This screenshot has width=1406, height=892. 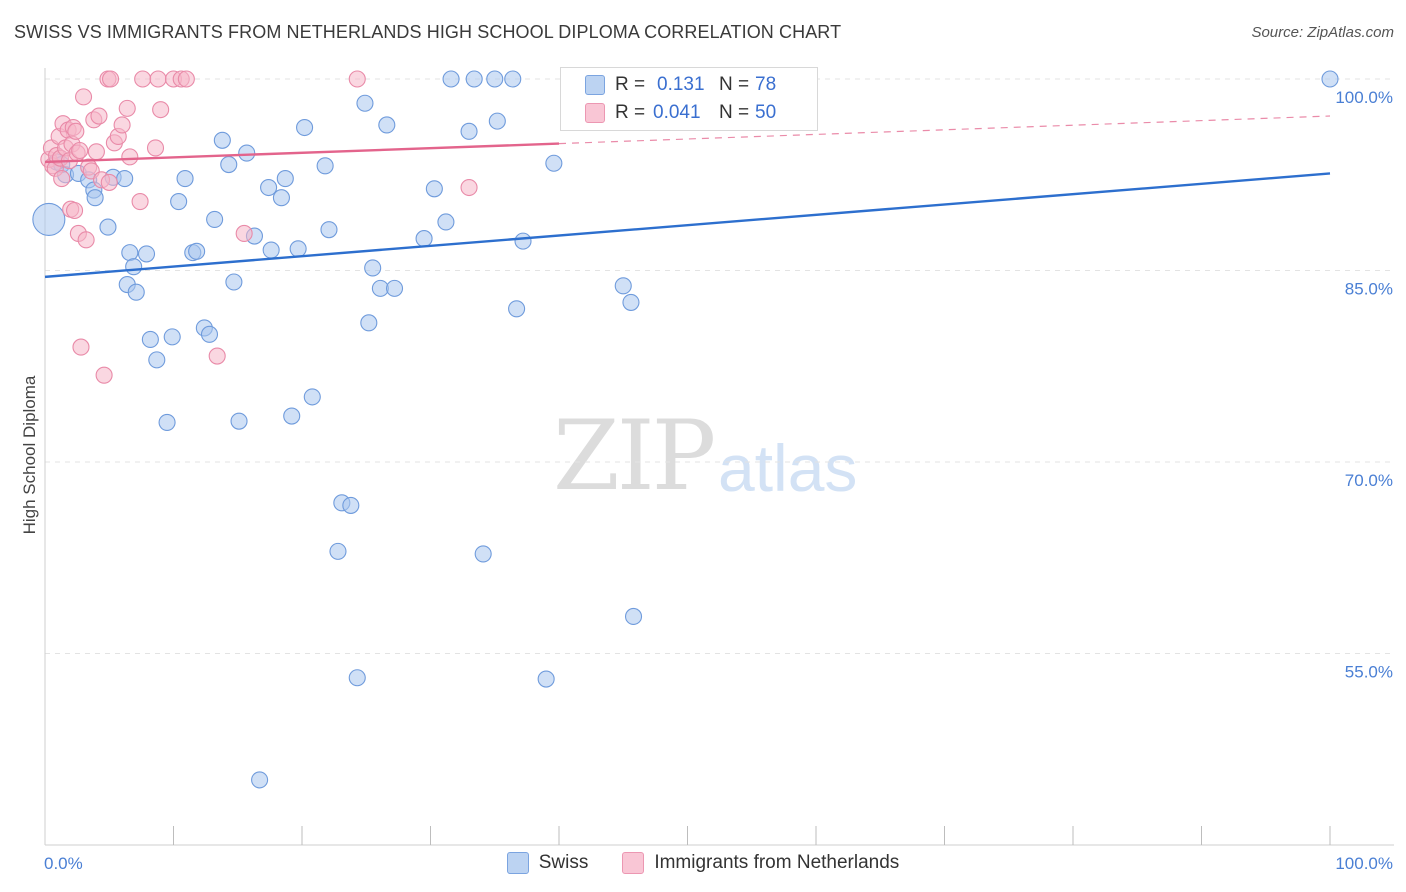 I want to click on series-netherlands, so click(x=259, y=227).